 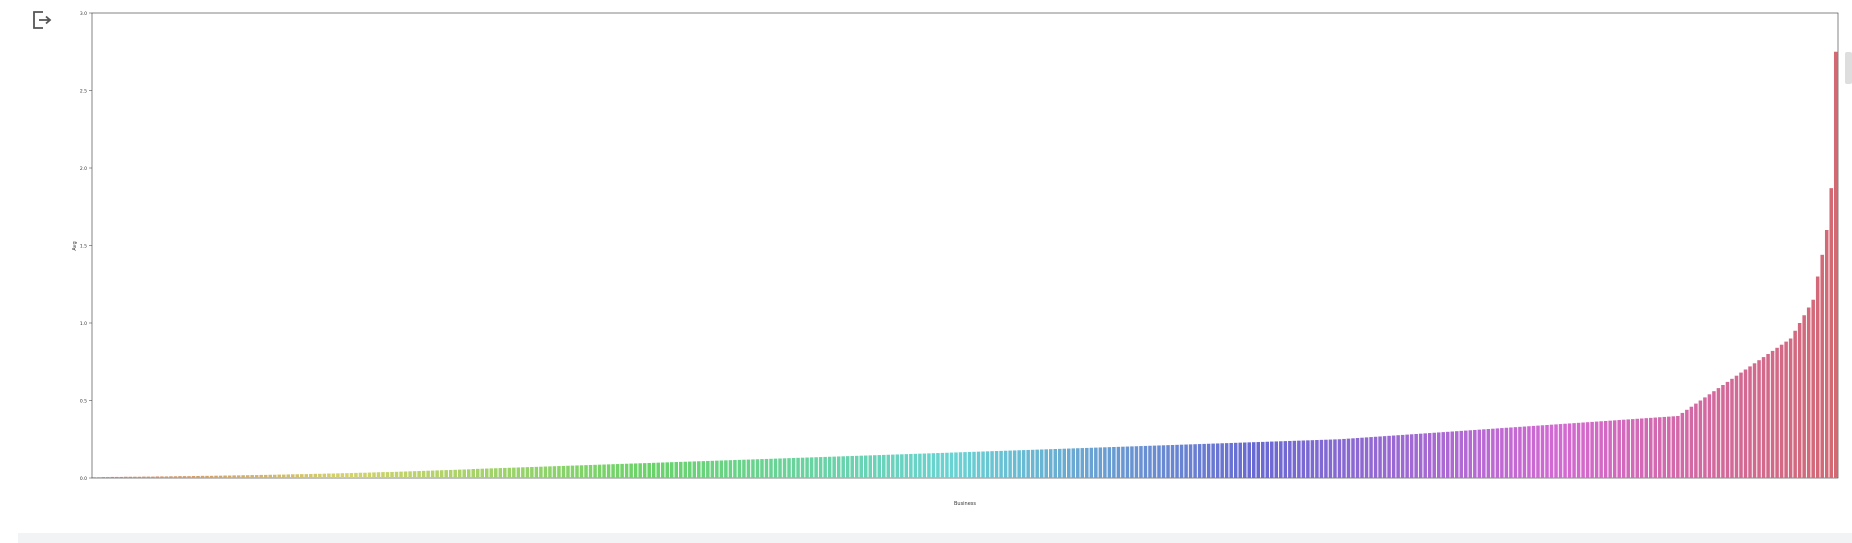 What do you see at coordinates (1848, 68) in the screenshot?
I see `scroll-handle` at bounding box center [1848, 68].